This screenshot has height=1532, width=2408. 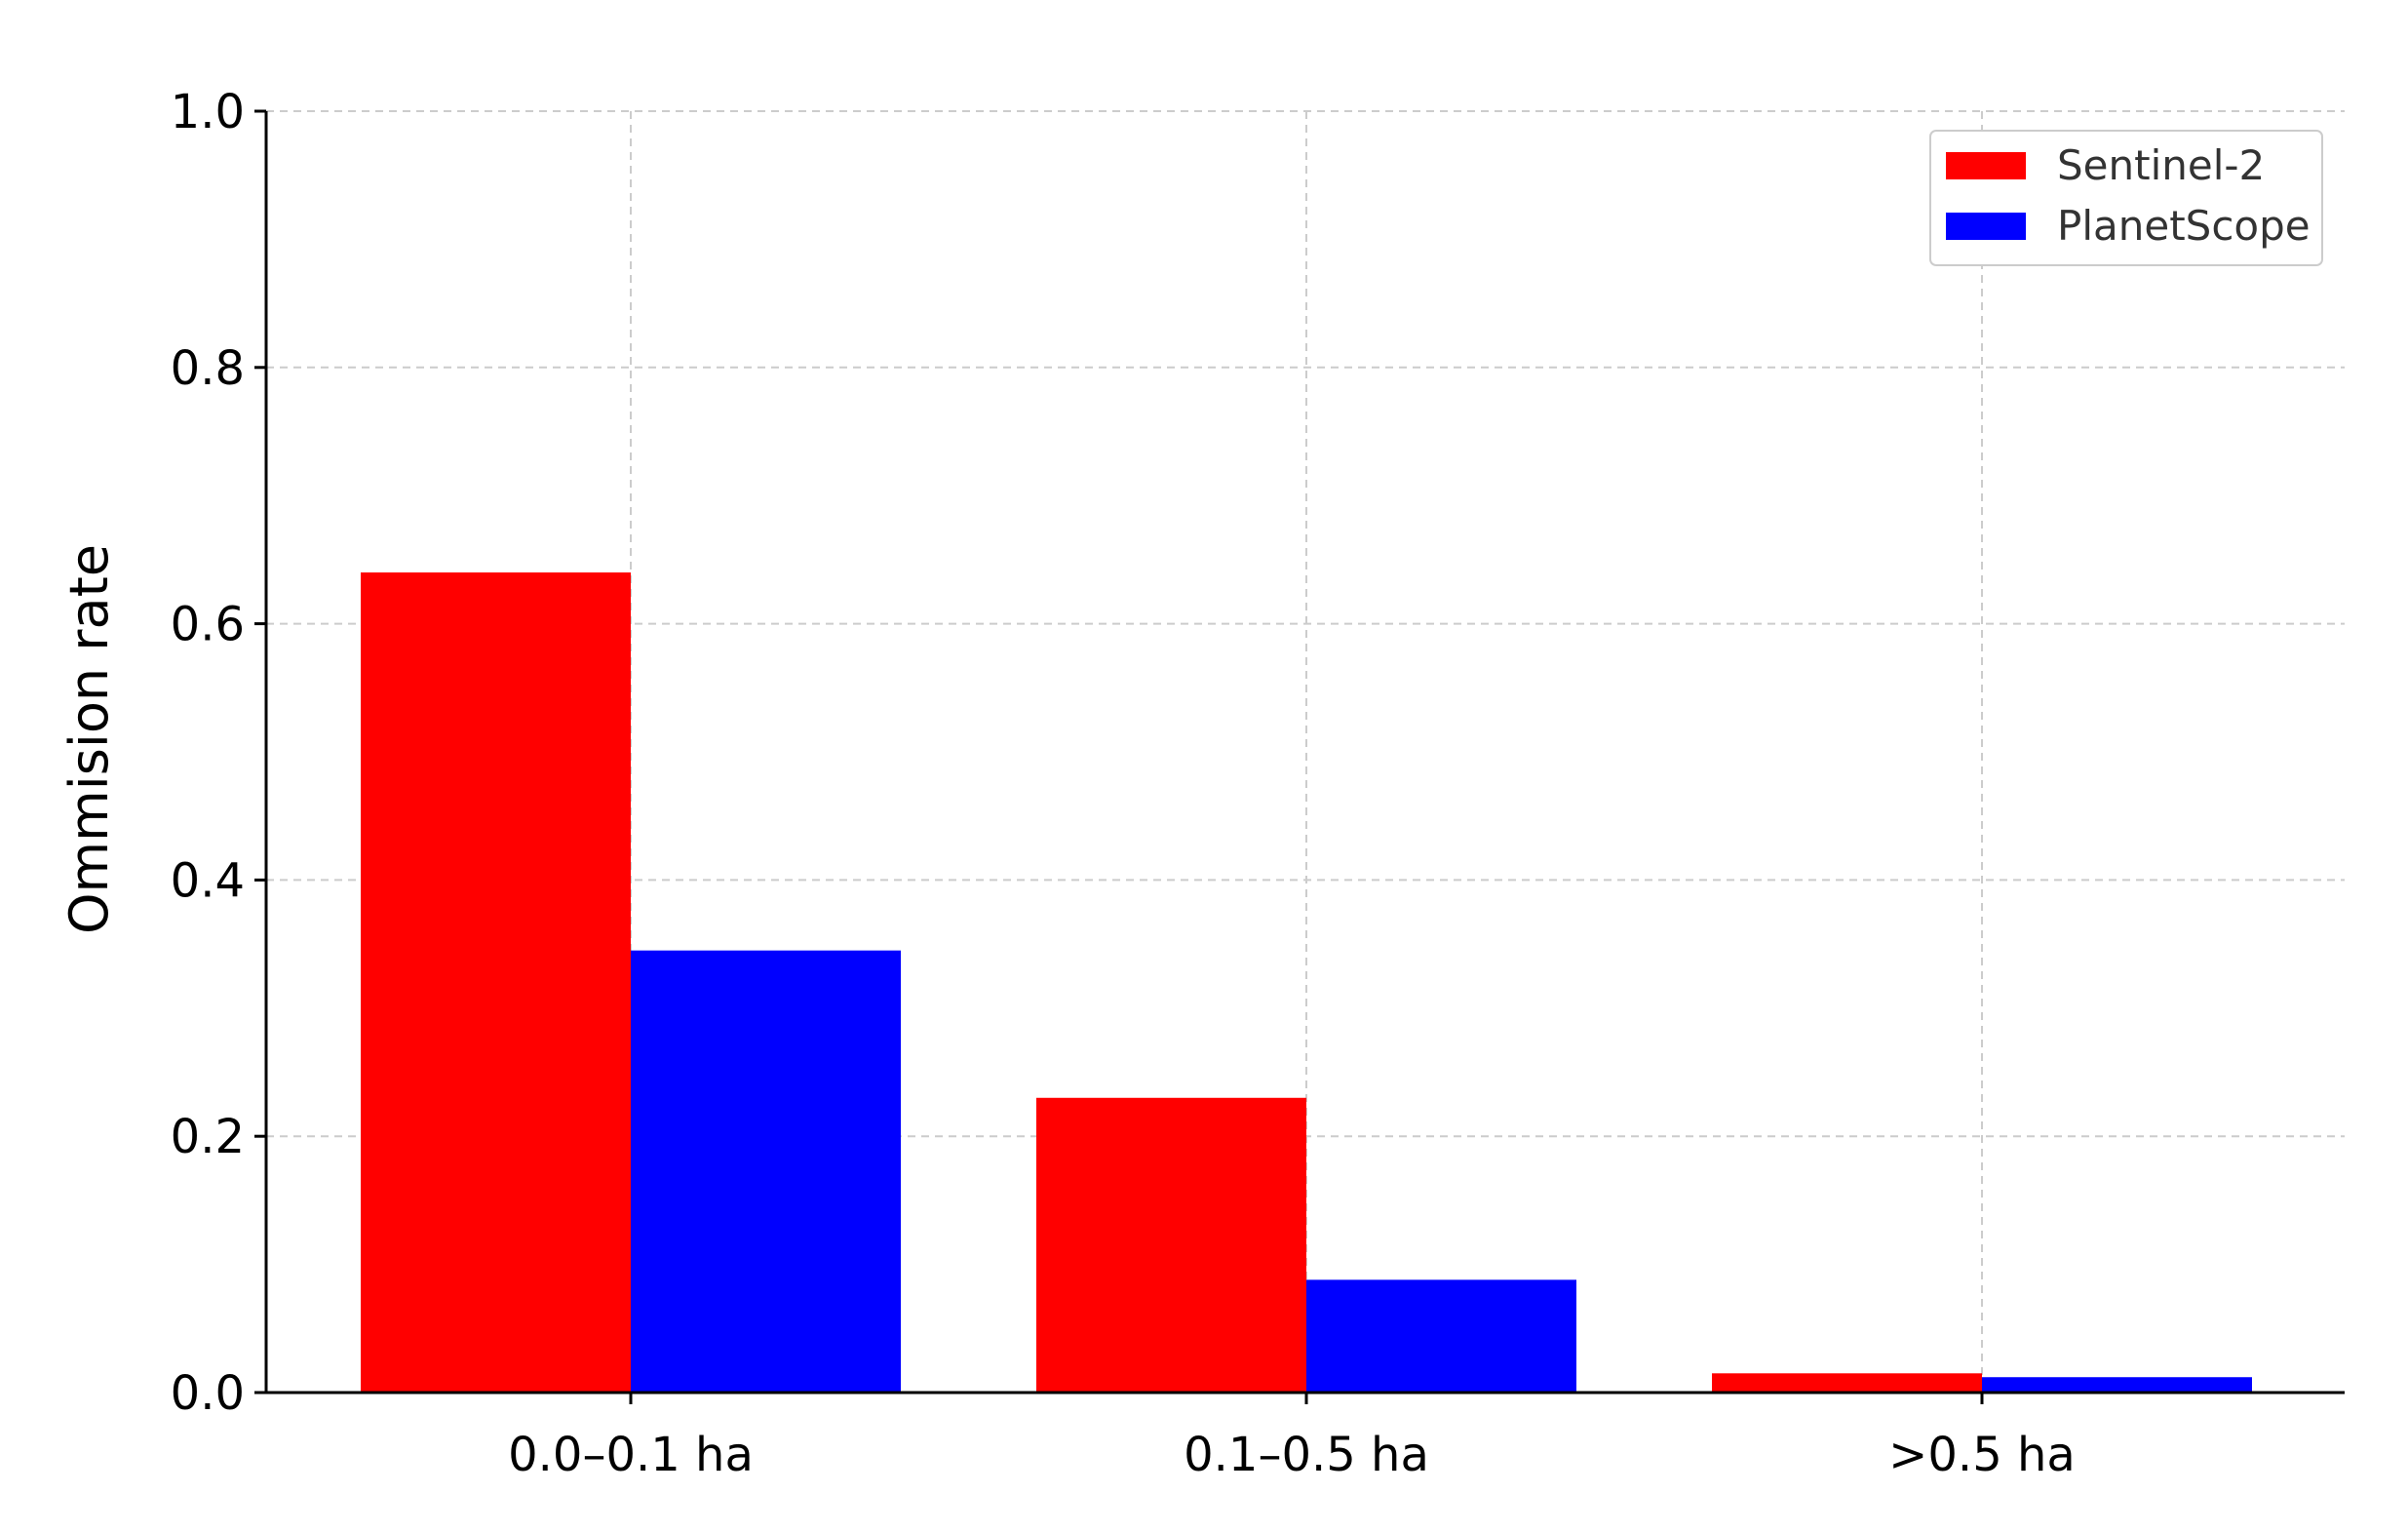 I want to click on y-ticks: 0.0 0.2 0.4 0.6 0.8 1.0, so click(x=218, y=753).